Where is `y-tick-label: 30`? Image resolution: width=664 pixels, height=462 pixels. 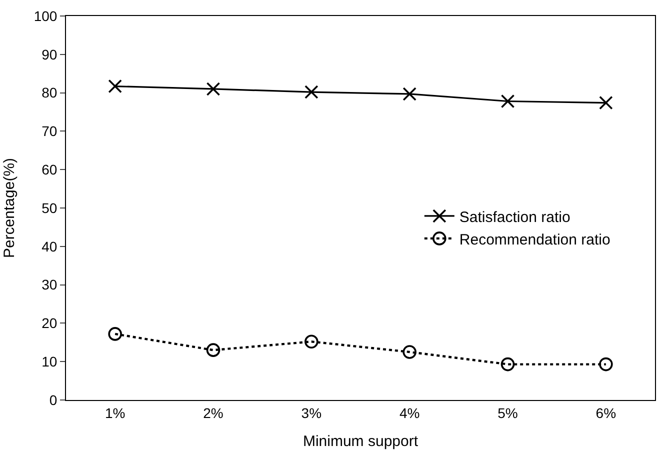 y-tick-label: 30 is located at coordinates (50, 284).